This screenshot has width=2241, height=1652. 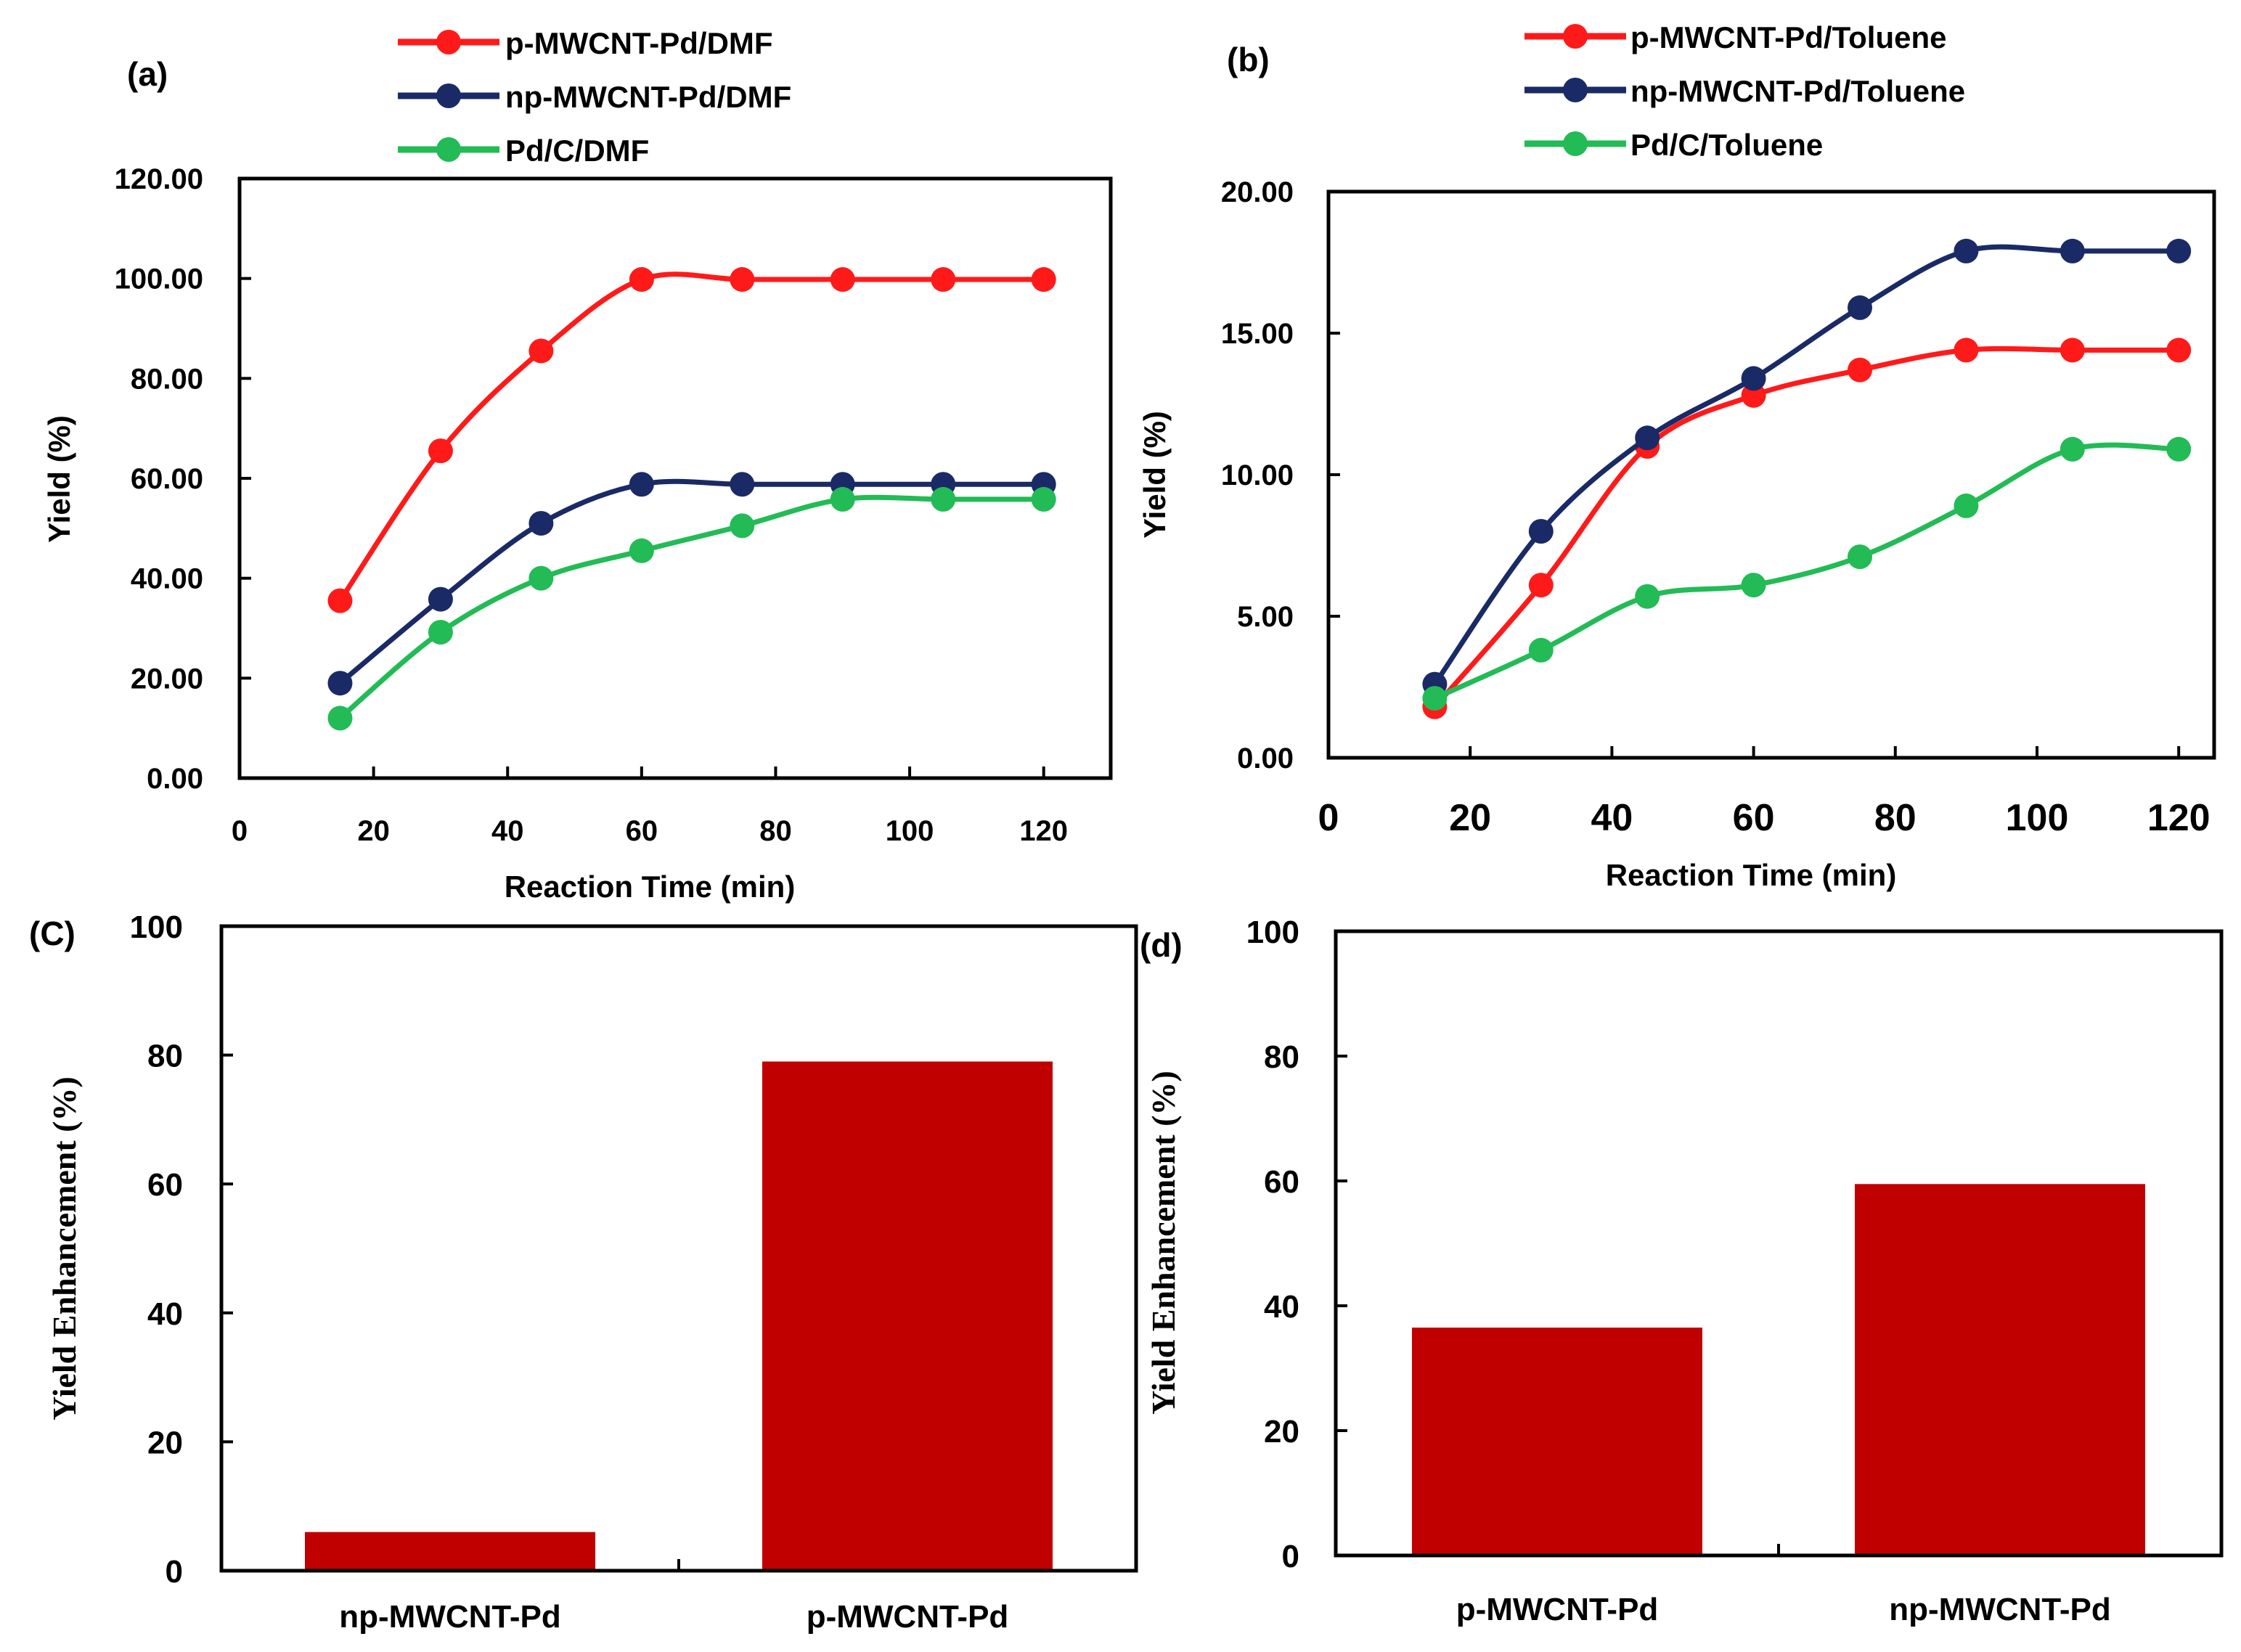 What do you see at coordinates (910, 831) in the screenshot?
I see `x-tick-label: 100` at bounding box center [910, 831].